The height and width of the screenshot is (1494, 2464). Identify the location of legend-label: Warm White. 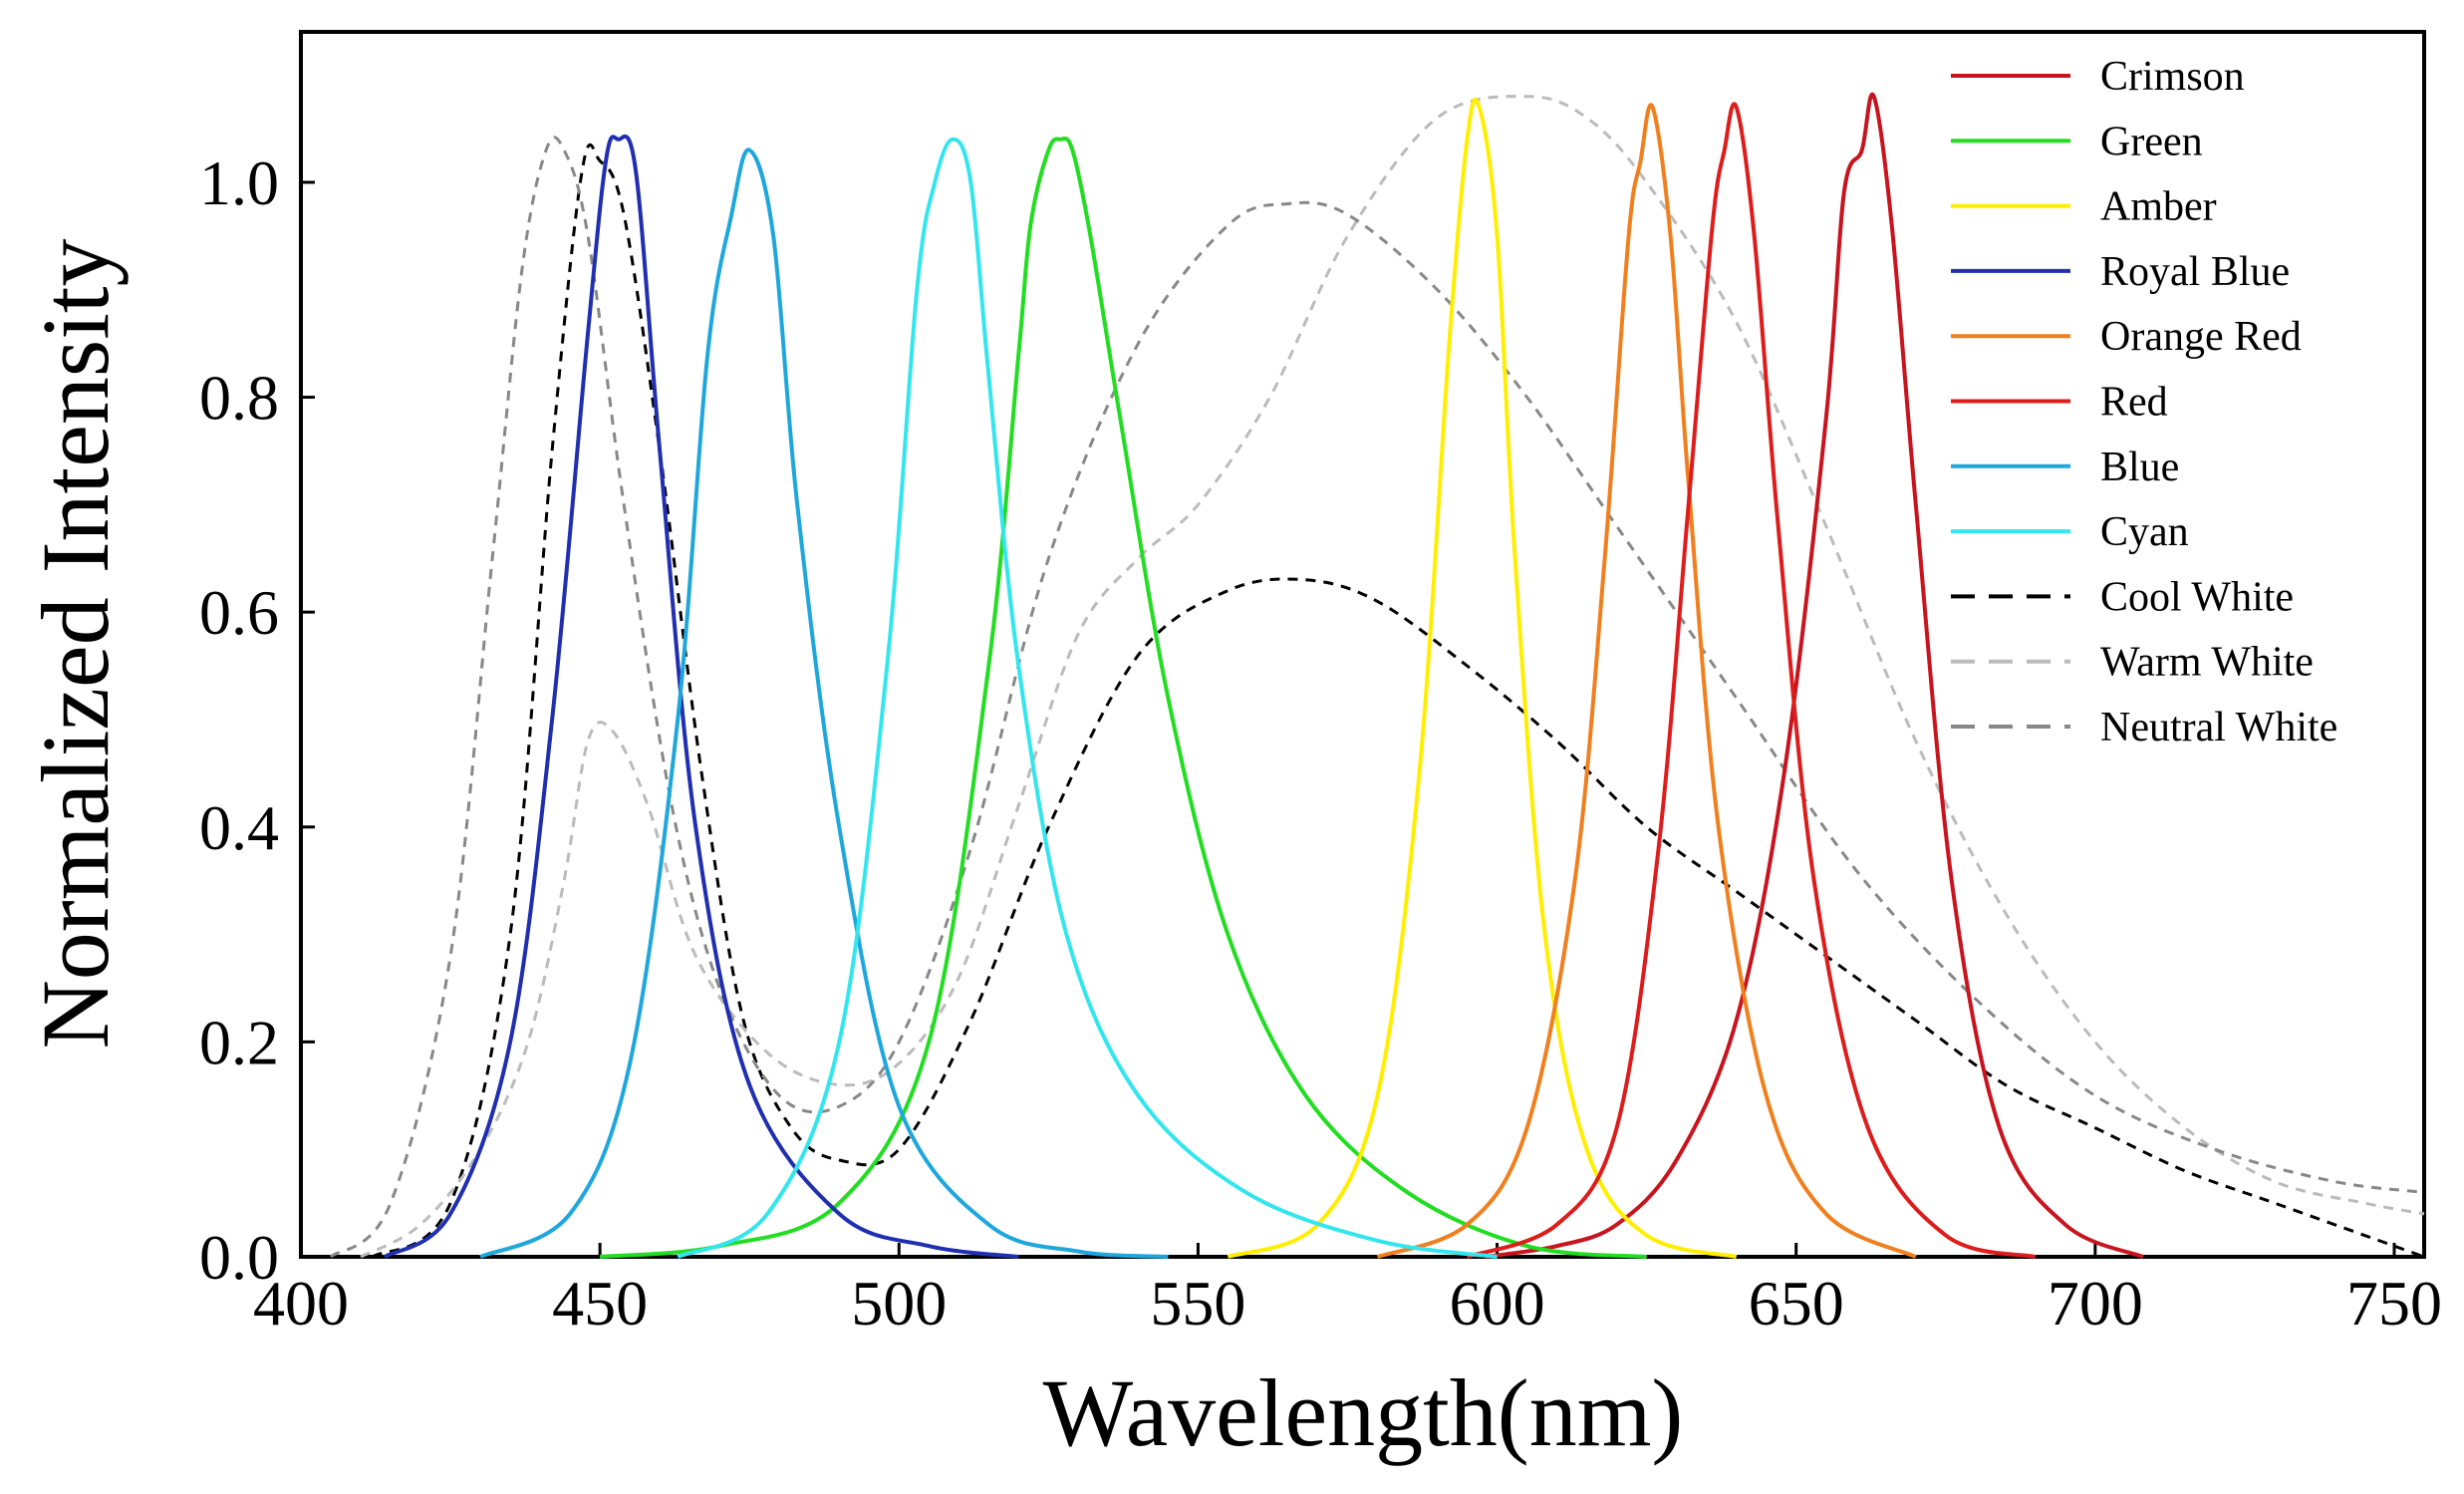
(2207, 663).